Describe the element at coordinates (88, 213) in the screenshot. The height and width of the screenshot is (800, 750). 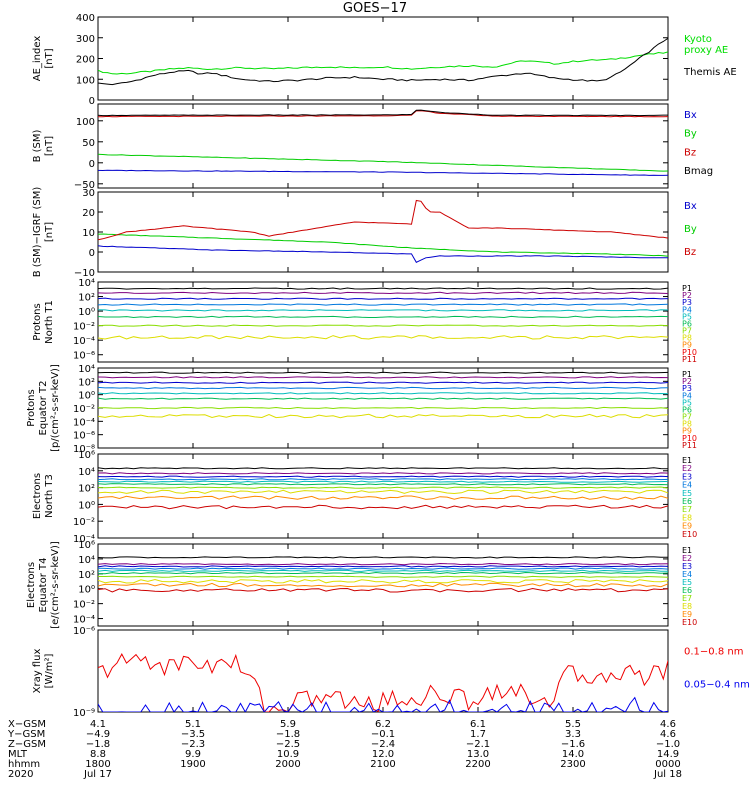
I see `y-tick-label: 20` at that location.